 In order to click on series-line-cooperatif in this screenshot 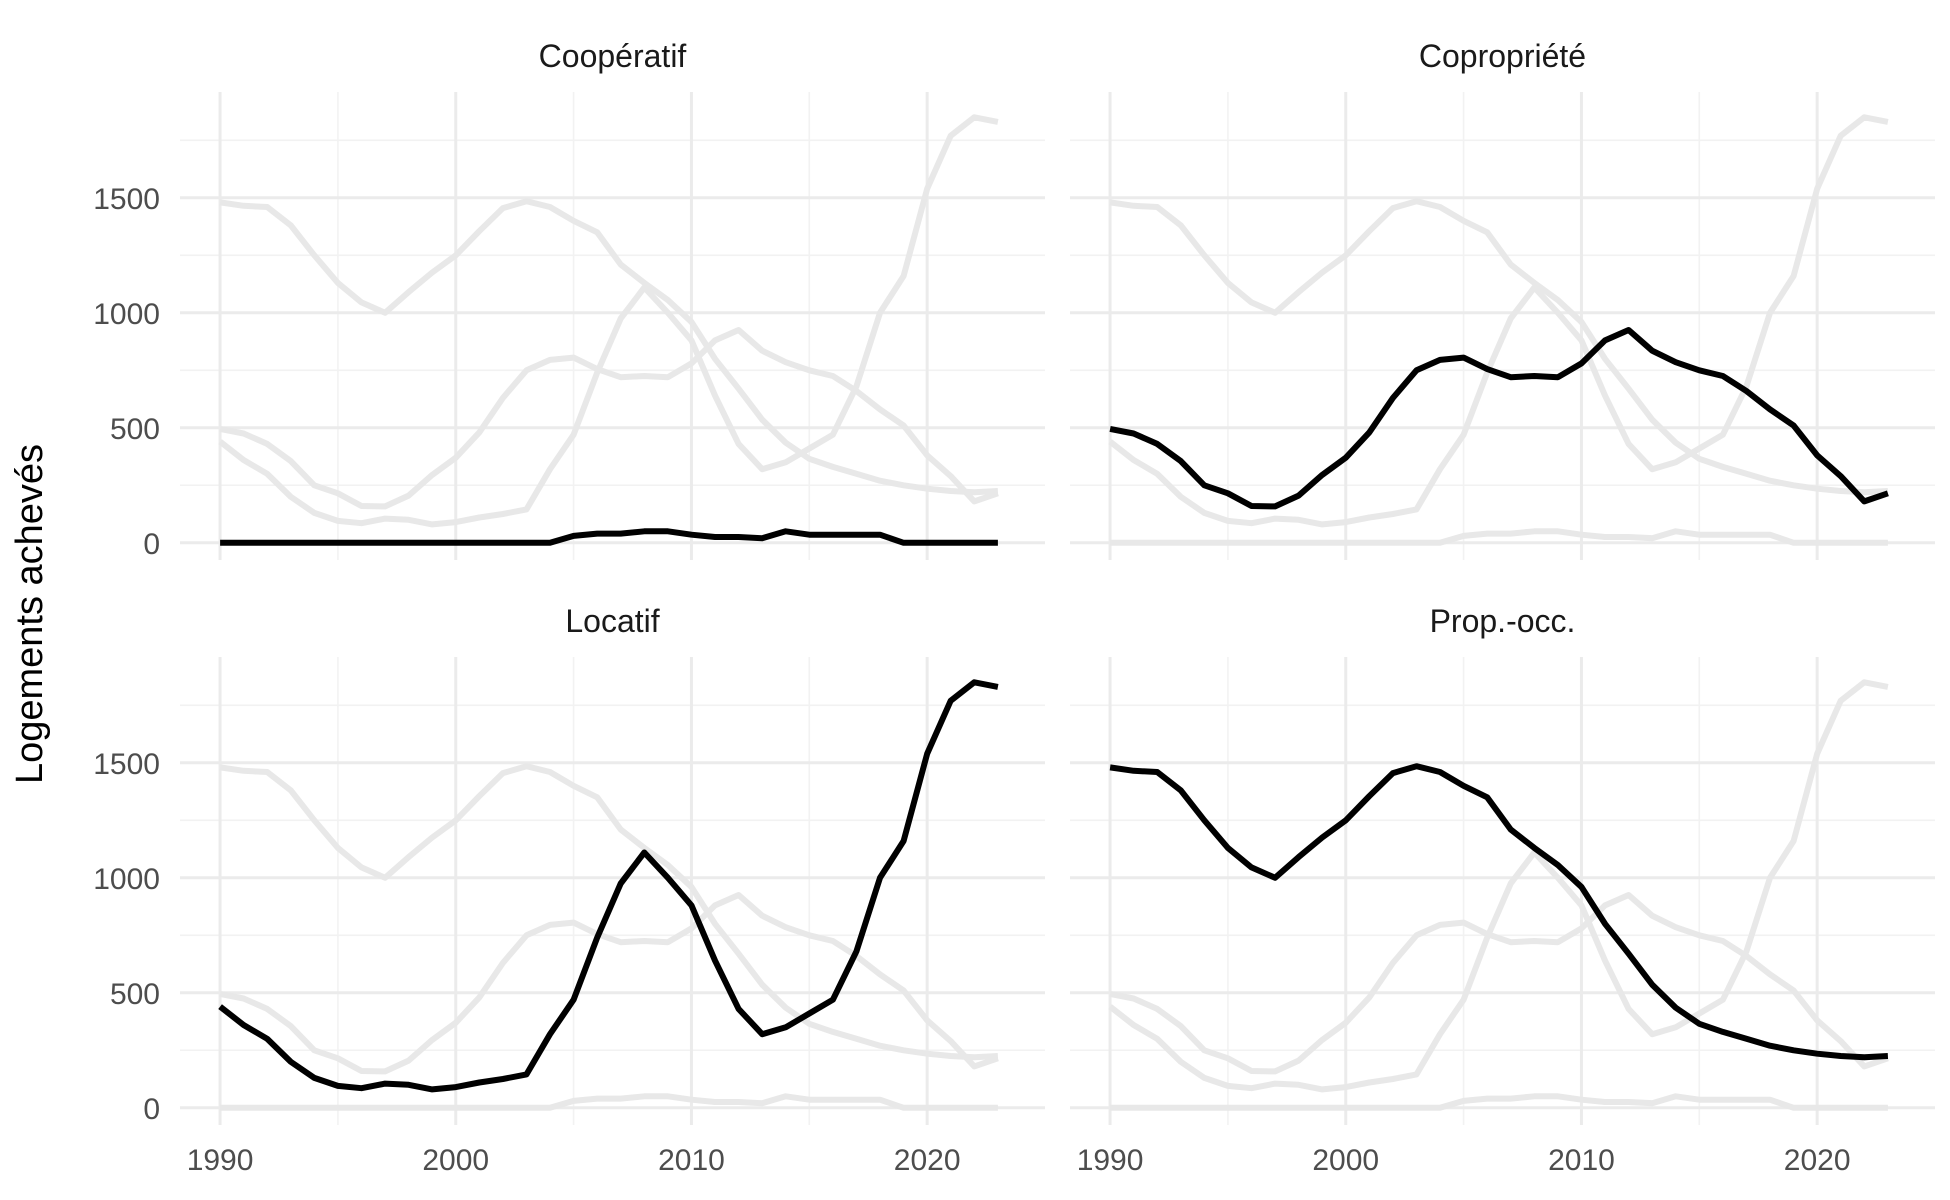, I will do `click(609, 537)`.